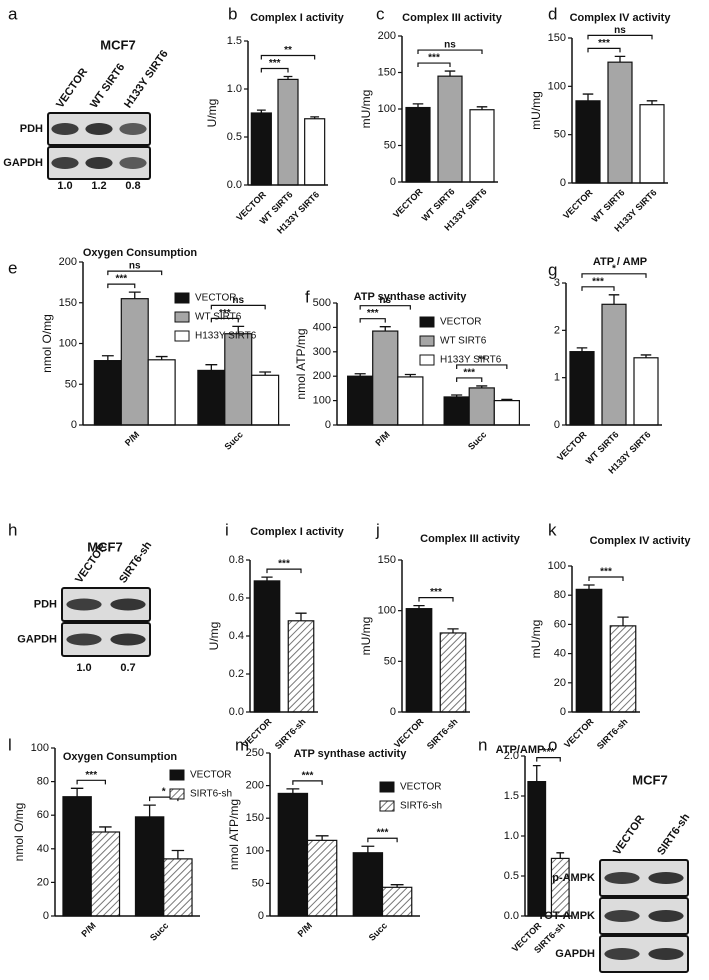 This screenshot has width=709, height=980. Describe the element at coordinates (140, 253) in the screenshot. I see `chart-title: Oxygen Consumption` at that location.